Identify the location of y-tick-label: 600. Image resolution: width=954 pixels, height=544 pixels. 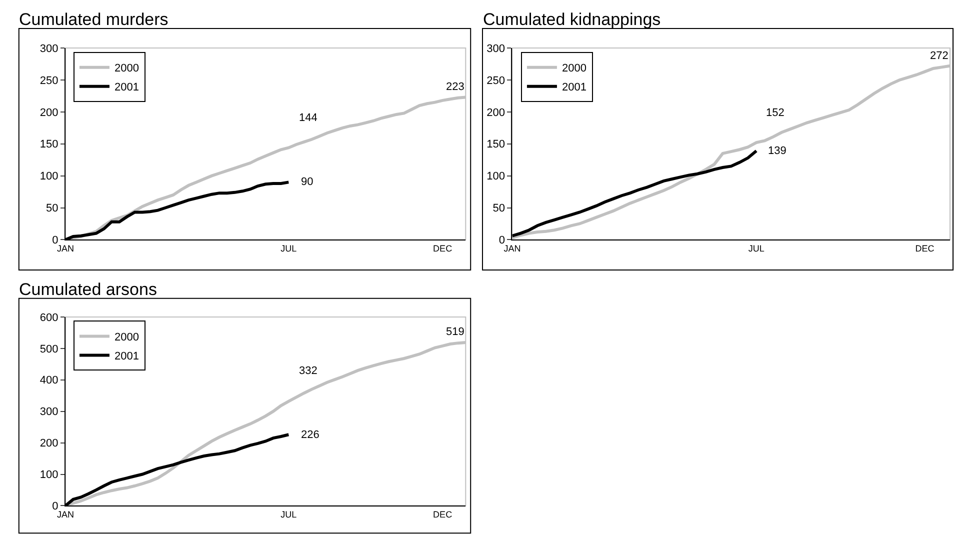
(49, 318).